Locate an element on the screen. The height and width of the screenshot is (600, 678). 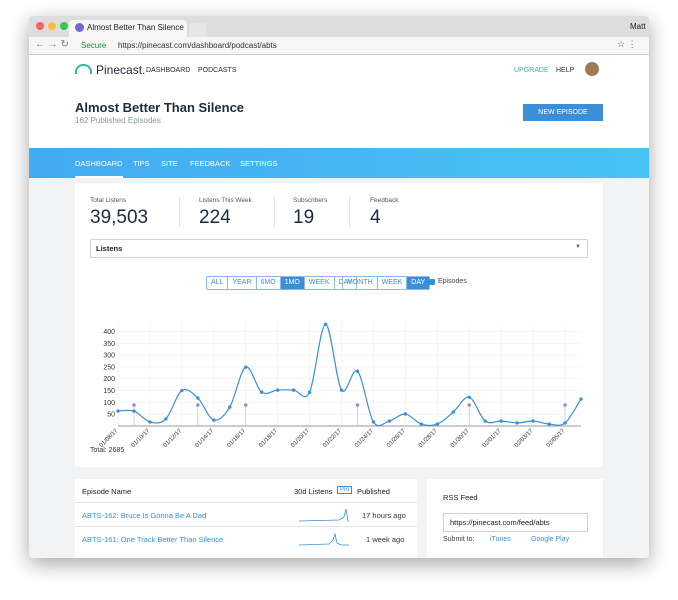
tab-link: SETTINGS is located at coordinates (259, 163).